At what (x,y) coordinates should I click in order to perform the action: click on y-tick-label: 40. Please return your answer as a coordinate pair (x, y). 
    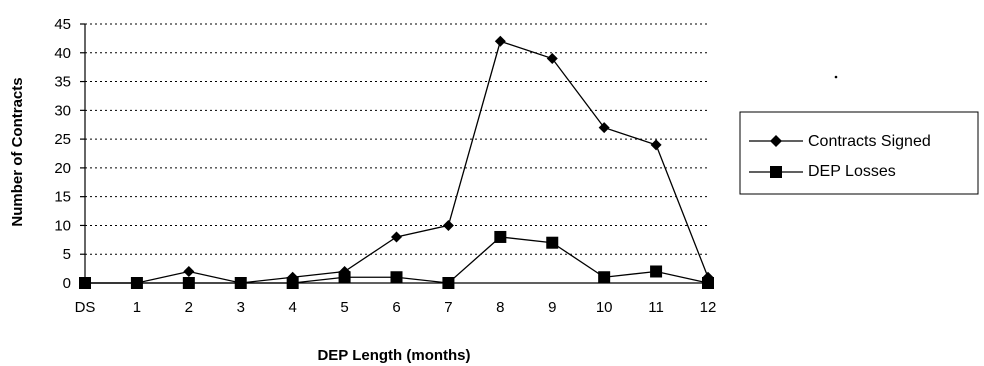
    Looking at the image, I should click on (62, 53).